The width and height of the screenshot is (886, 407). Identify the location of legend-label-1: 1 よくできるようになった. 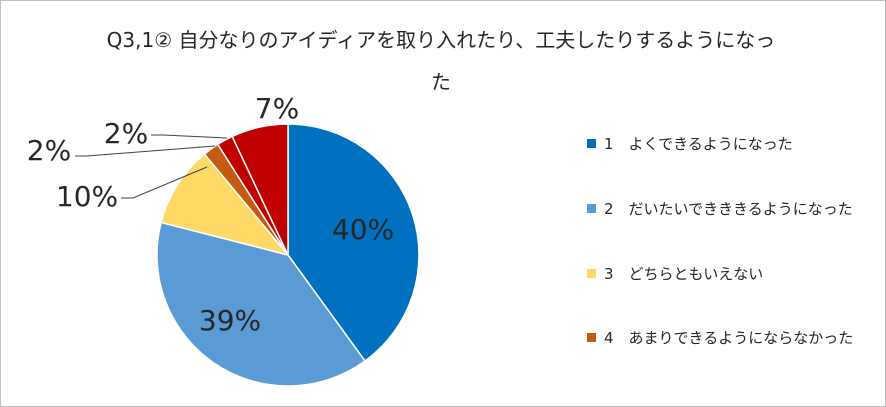
(698, 144).